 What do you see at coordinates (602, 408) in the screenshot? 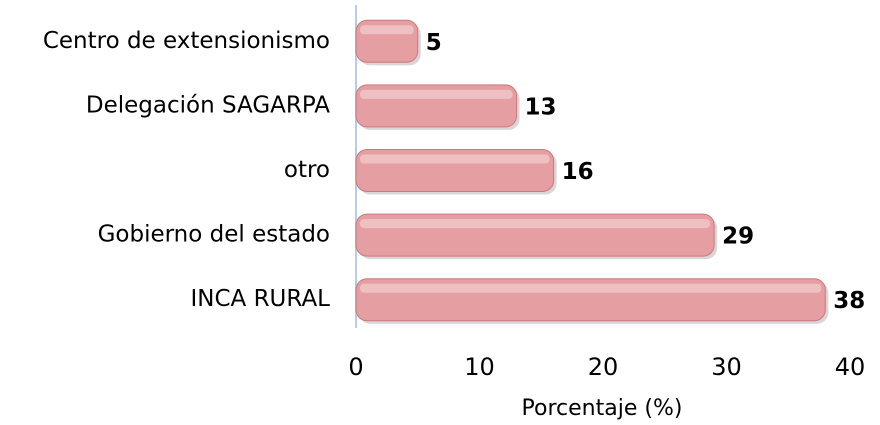
I see `x-axis-title: Porcentaje (%)` at bounding box center [602, 408].